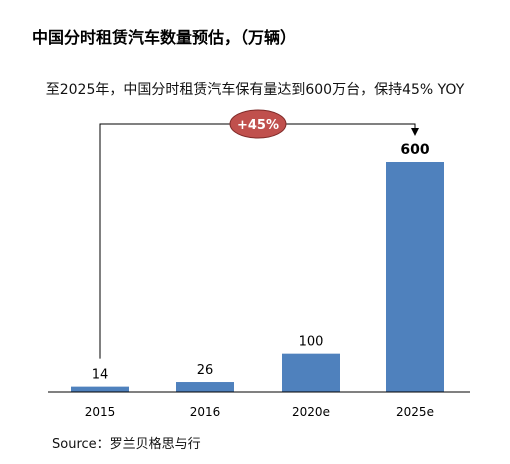  I want to click on bar-2025e, so click(415, 277).